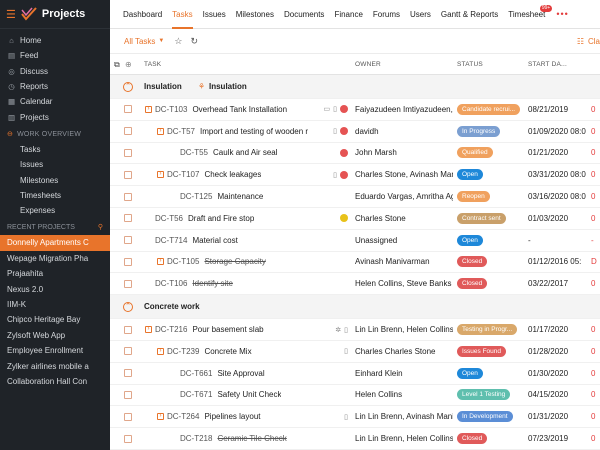  I want to click on task-id: DC-T57, so click(181, 131).